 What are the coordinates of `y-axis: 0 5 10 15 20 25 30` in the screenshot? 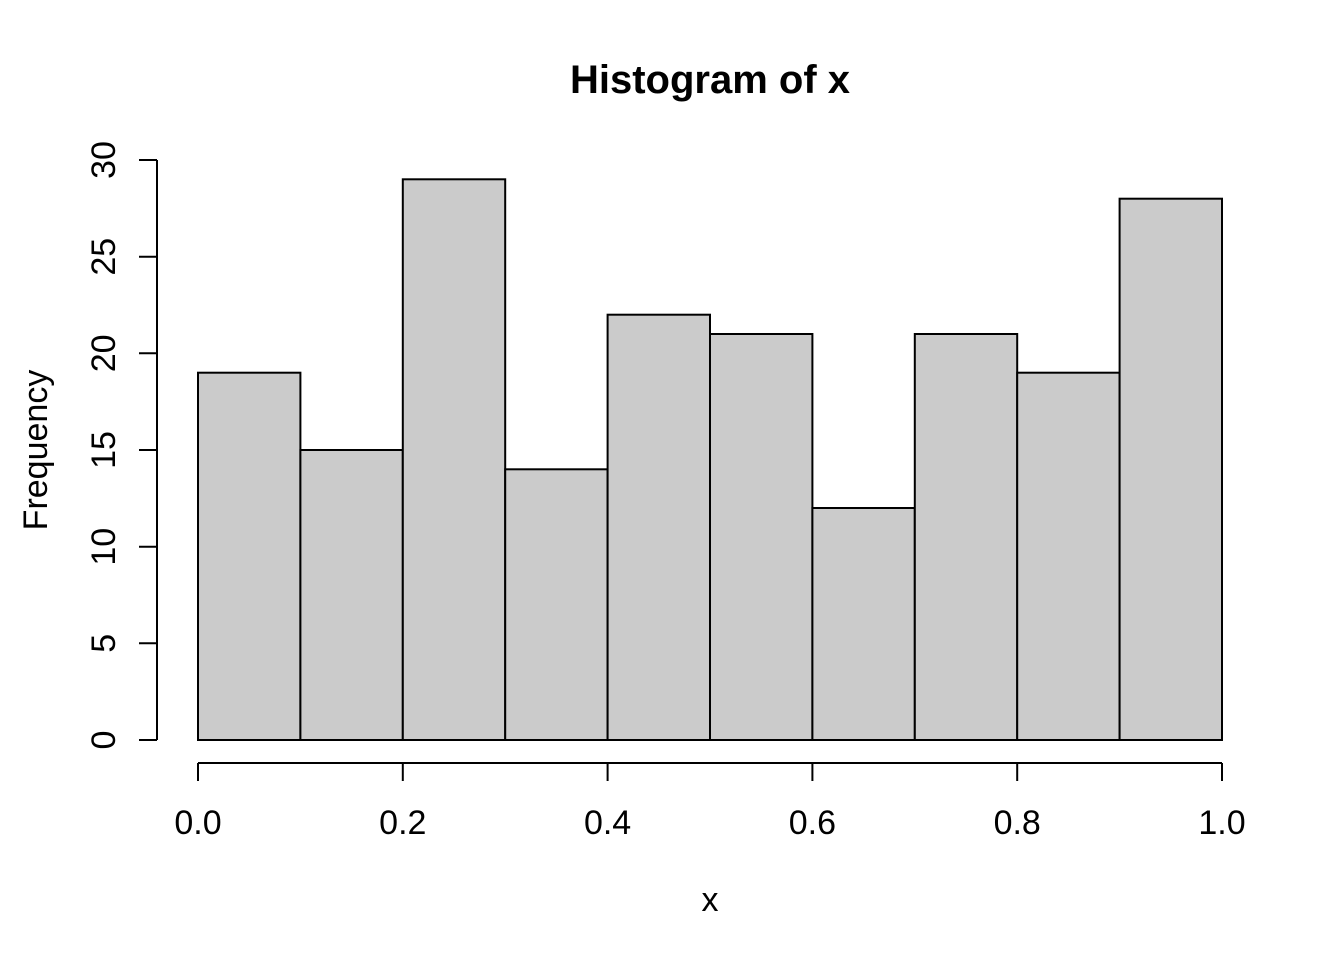 It's located at (121, 445).